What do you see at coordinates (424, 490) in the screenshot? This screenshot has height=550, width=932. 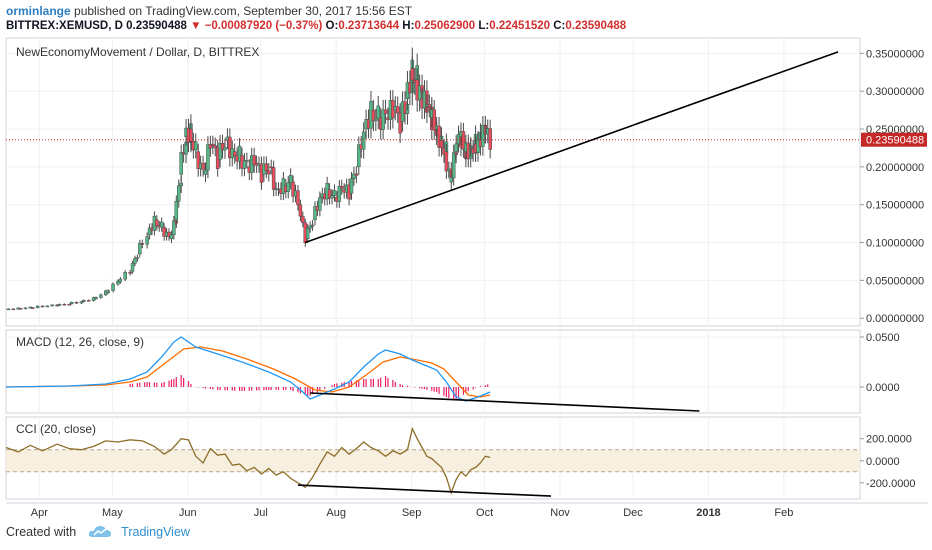 I see `cci-trendline` at bounding box center [424, 490].